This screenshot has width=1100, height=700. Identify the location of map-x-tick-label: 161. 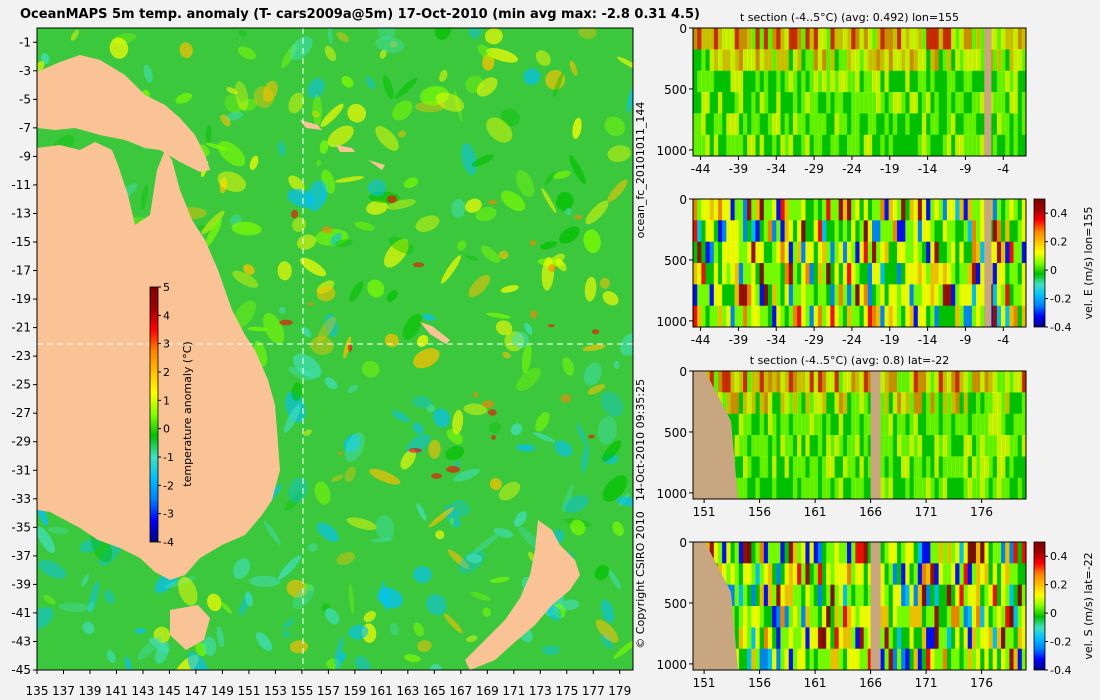
(381, 691).